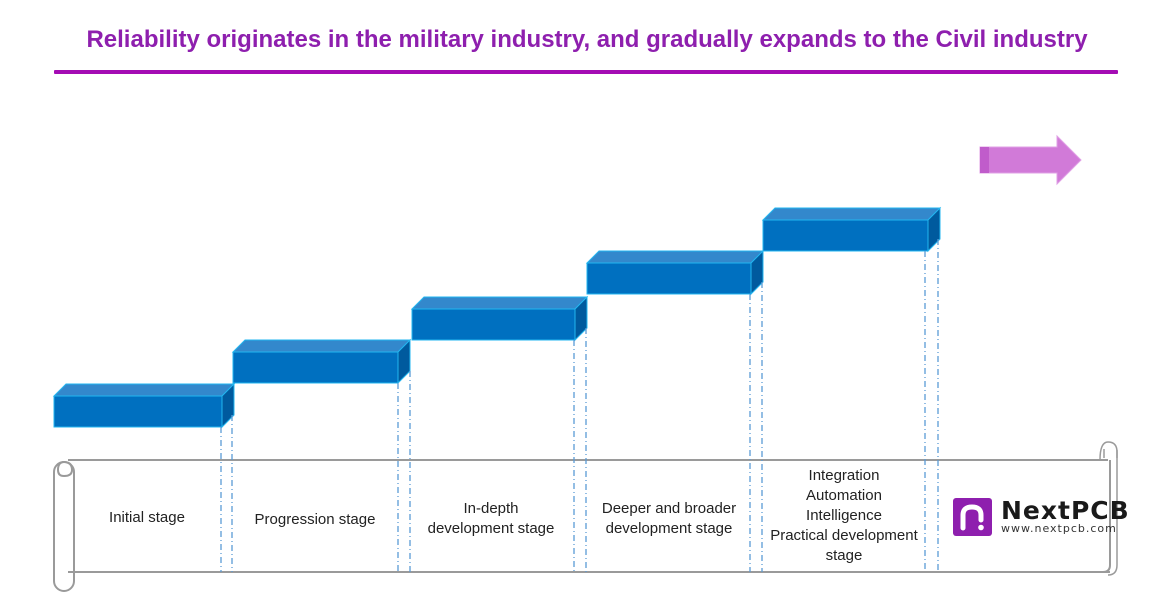  What do you see at coordinates (972, 517) in the screenshot?
I see `nextpcb-logo-icon` at bounding box center [972, 517].